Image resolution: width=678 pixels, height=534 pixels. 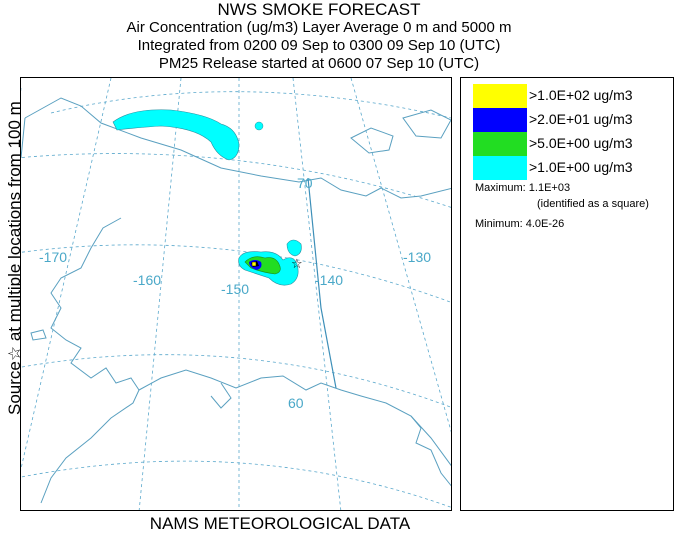 What do you see at coordinates (254, 264) in the screenshot?
I see `maximum-square` at bounding box center [254, 264].